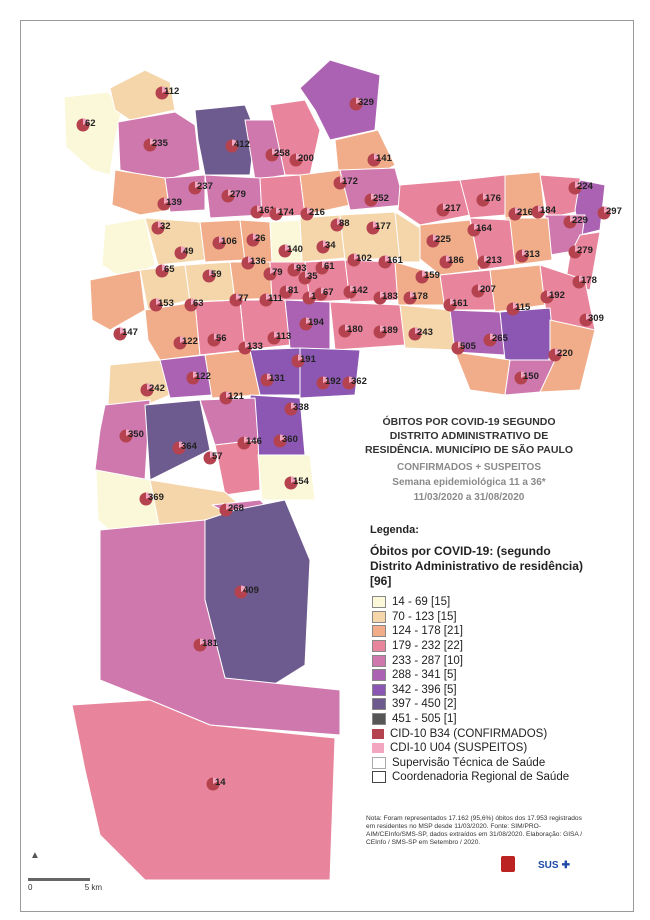 This screenshot has width=650, height=920. I want to click on district-marker: 61, so click(325, 268).